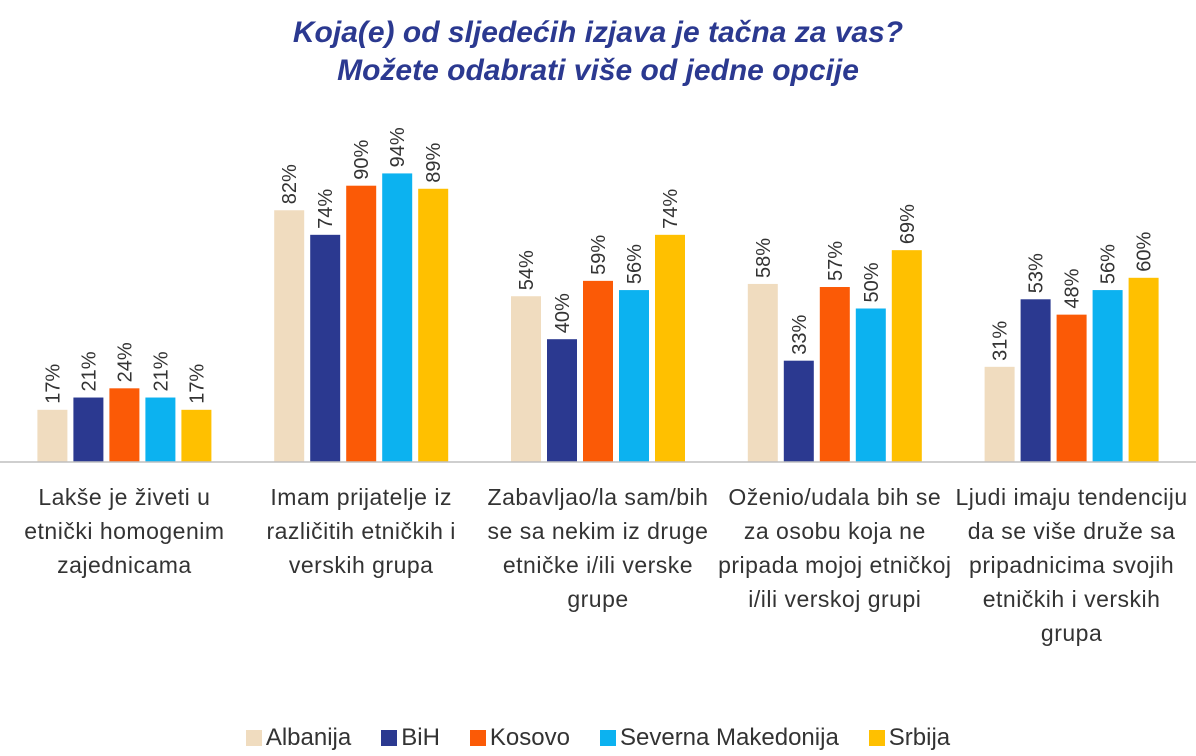  Describe the element at coordinates (362, 159) in the screenshot. I see `data-label: 90%` at that location.